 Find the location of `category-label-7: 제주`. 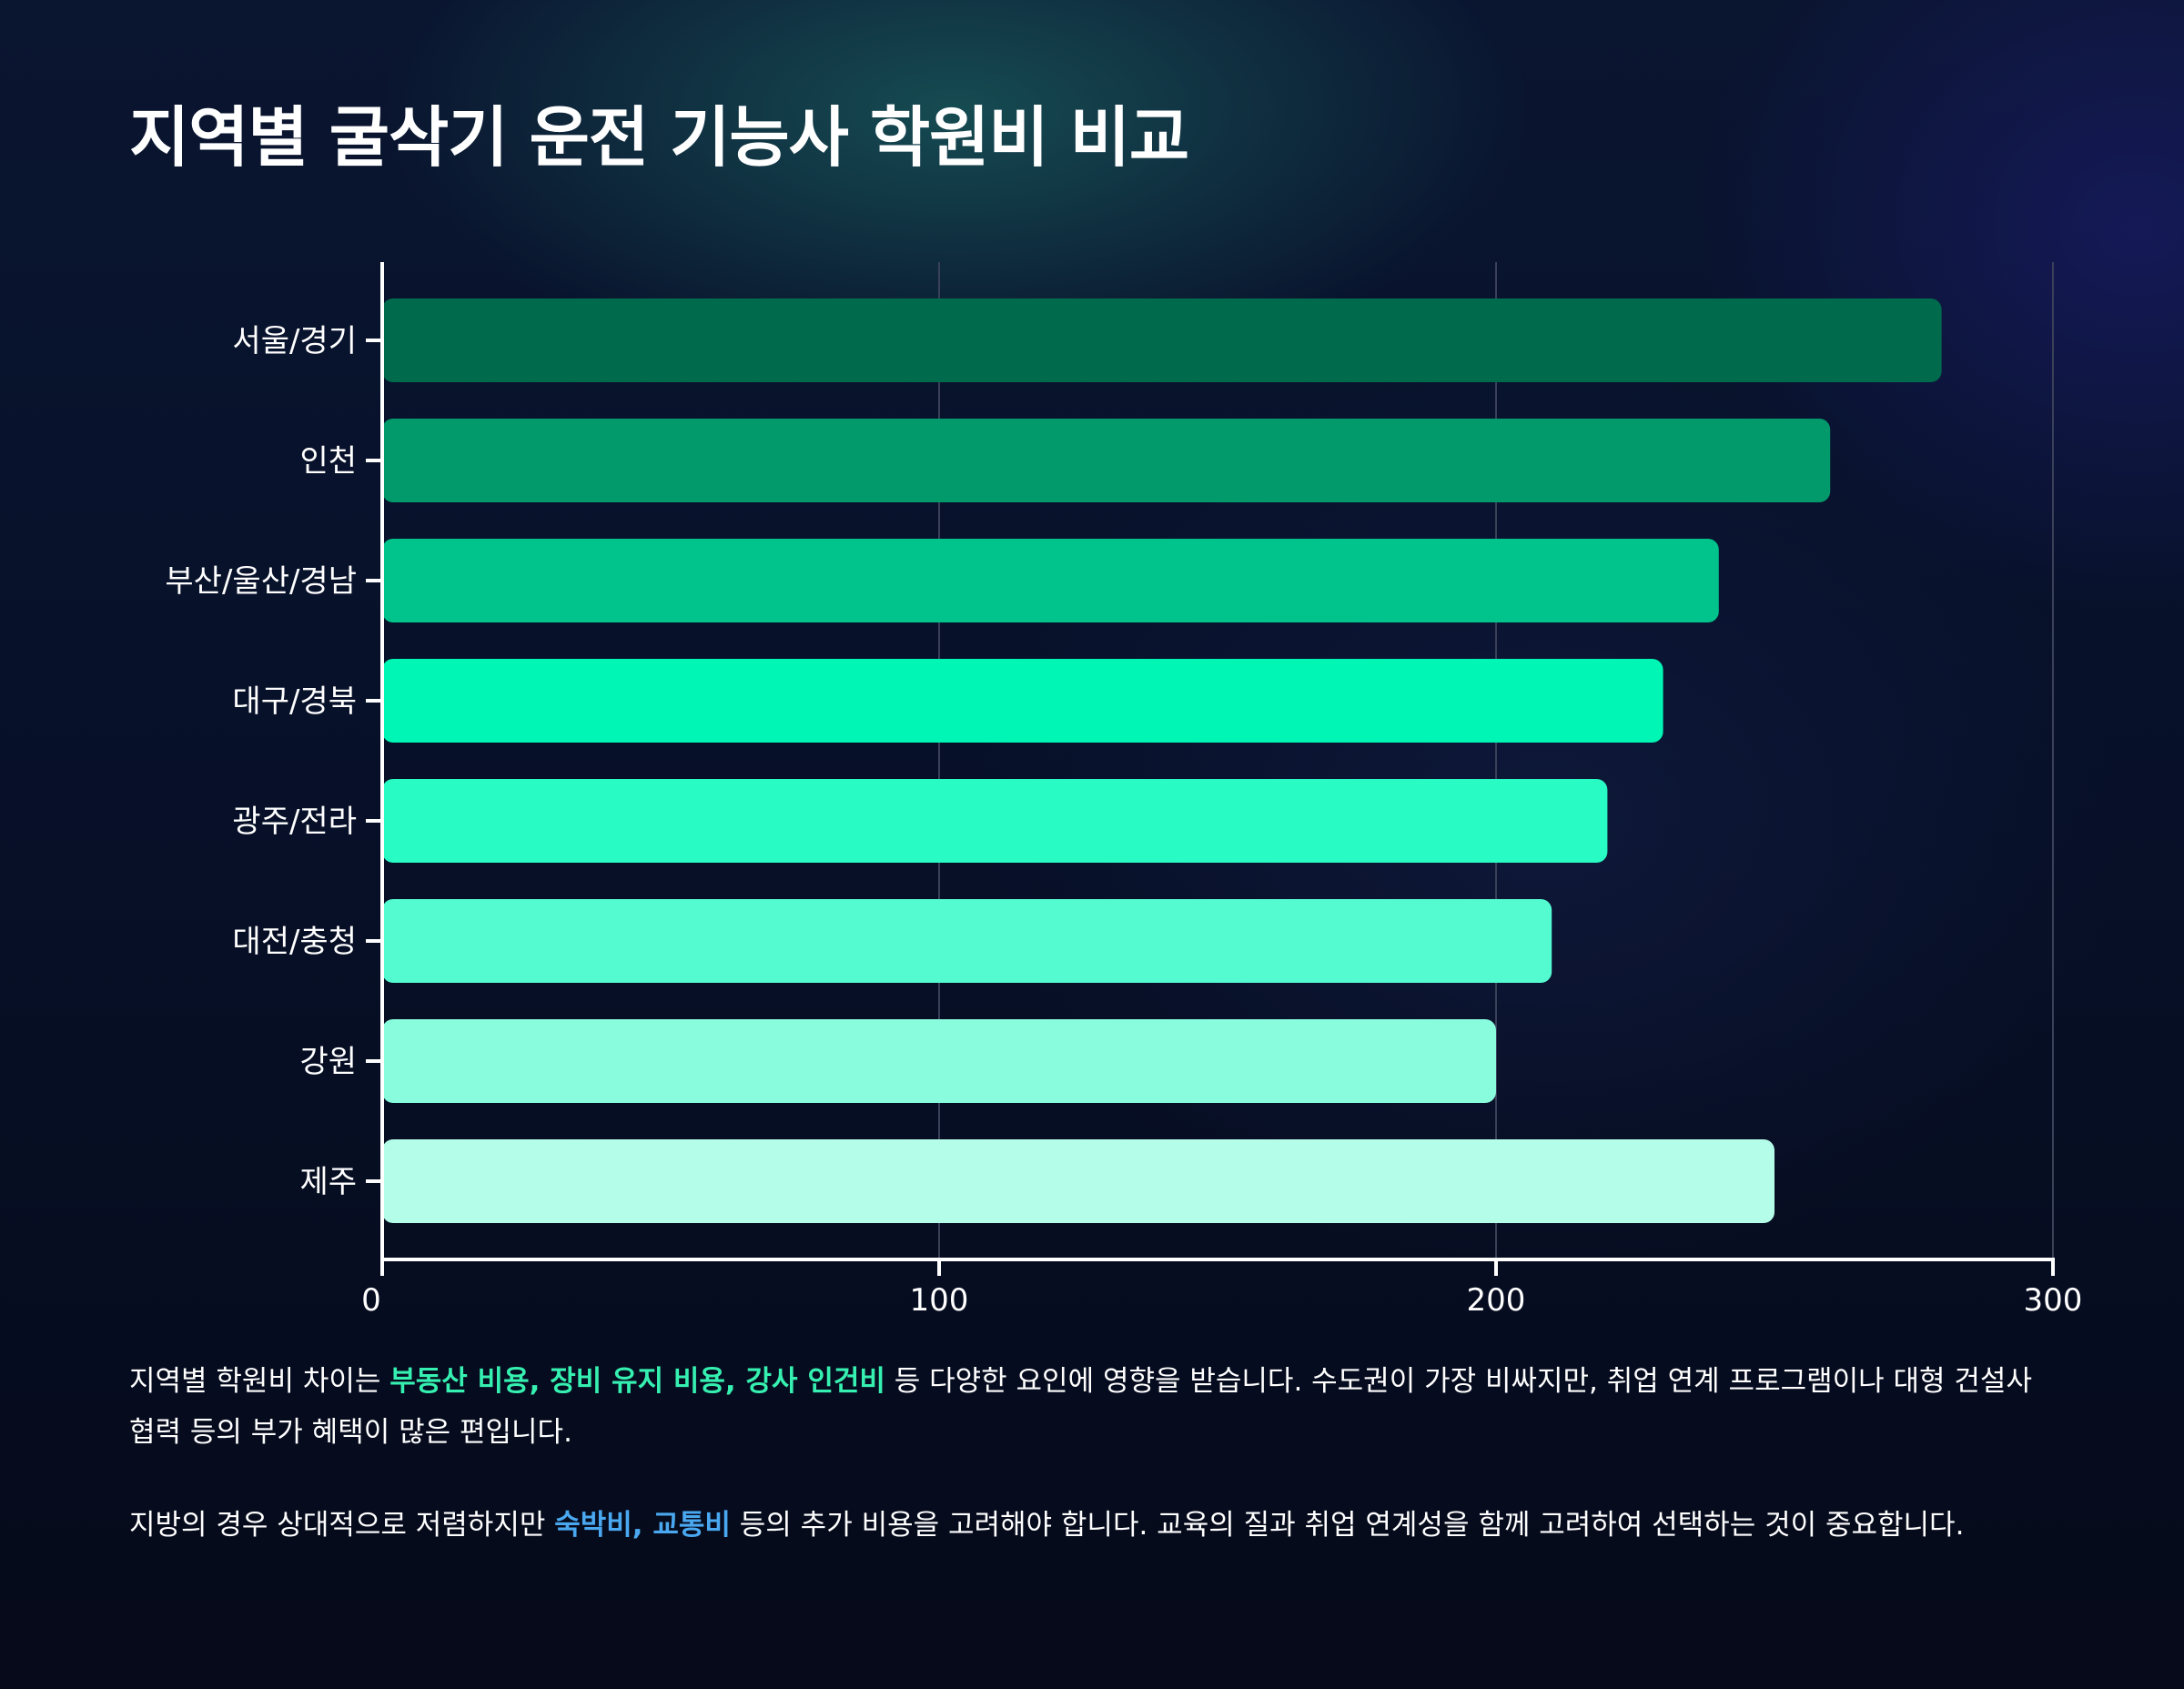

category-label-7: 제주 is located at coordinates (328, 1182).